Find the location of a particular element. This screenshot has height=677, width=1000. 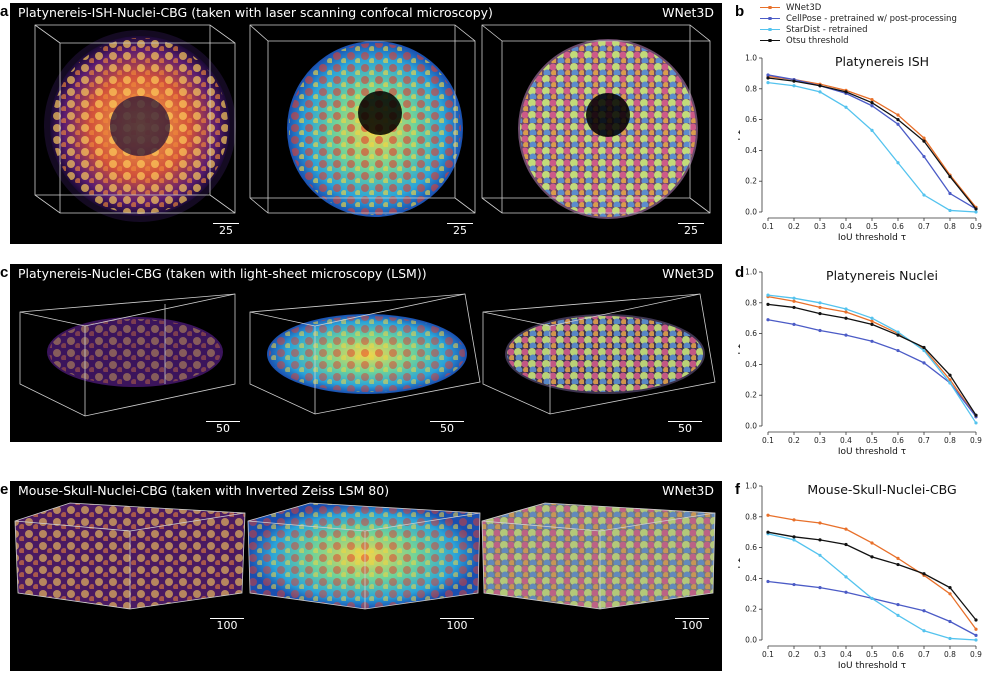

y-tick-label: 0.2 is located at coordinates (751, 395).